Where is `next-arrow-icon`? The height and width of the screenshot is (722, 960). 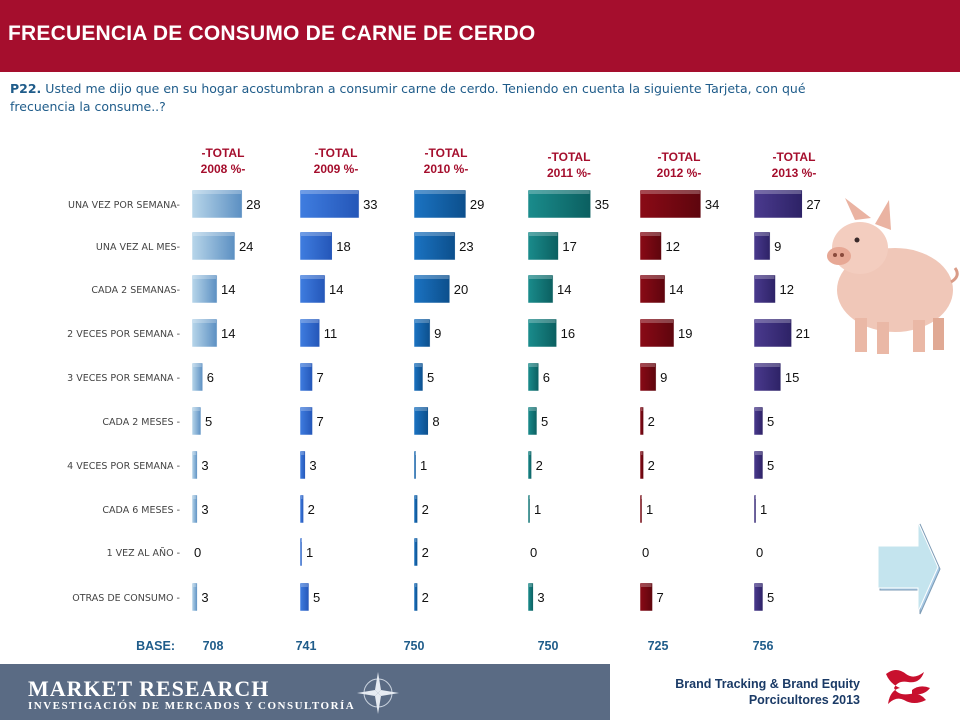
next-arrow-icon is located at coordinates (909, 569).